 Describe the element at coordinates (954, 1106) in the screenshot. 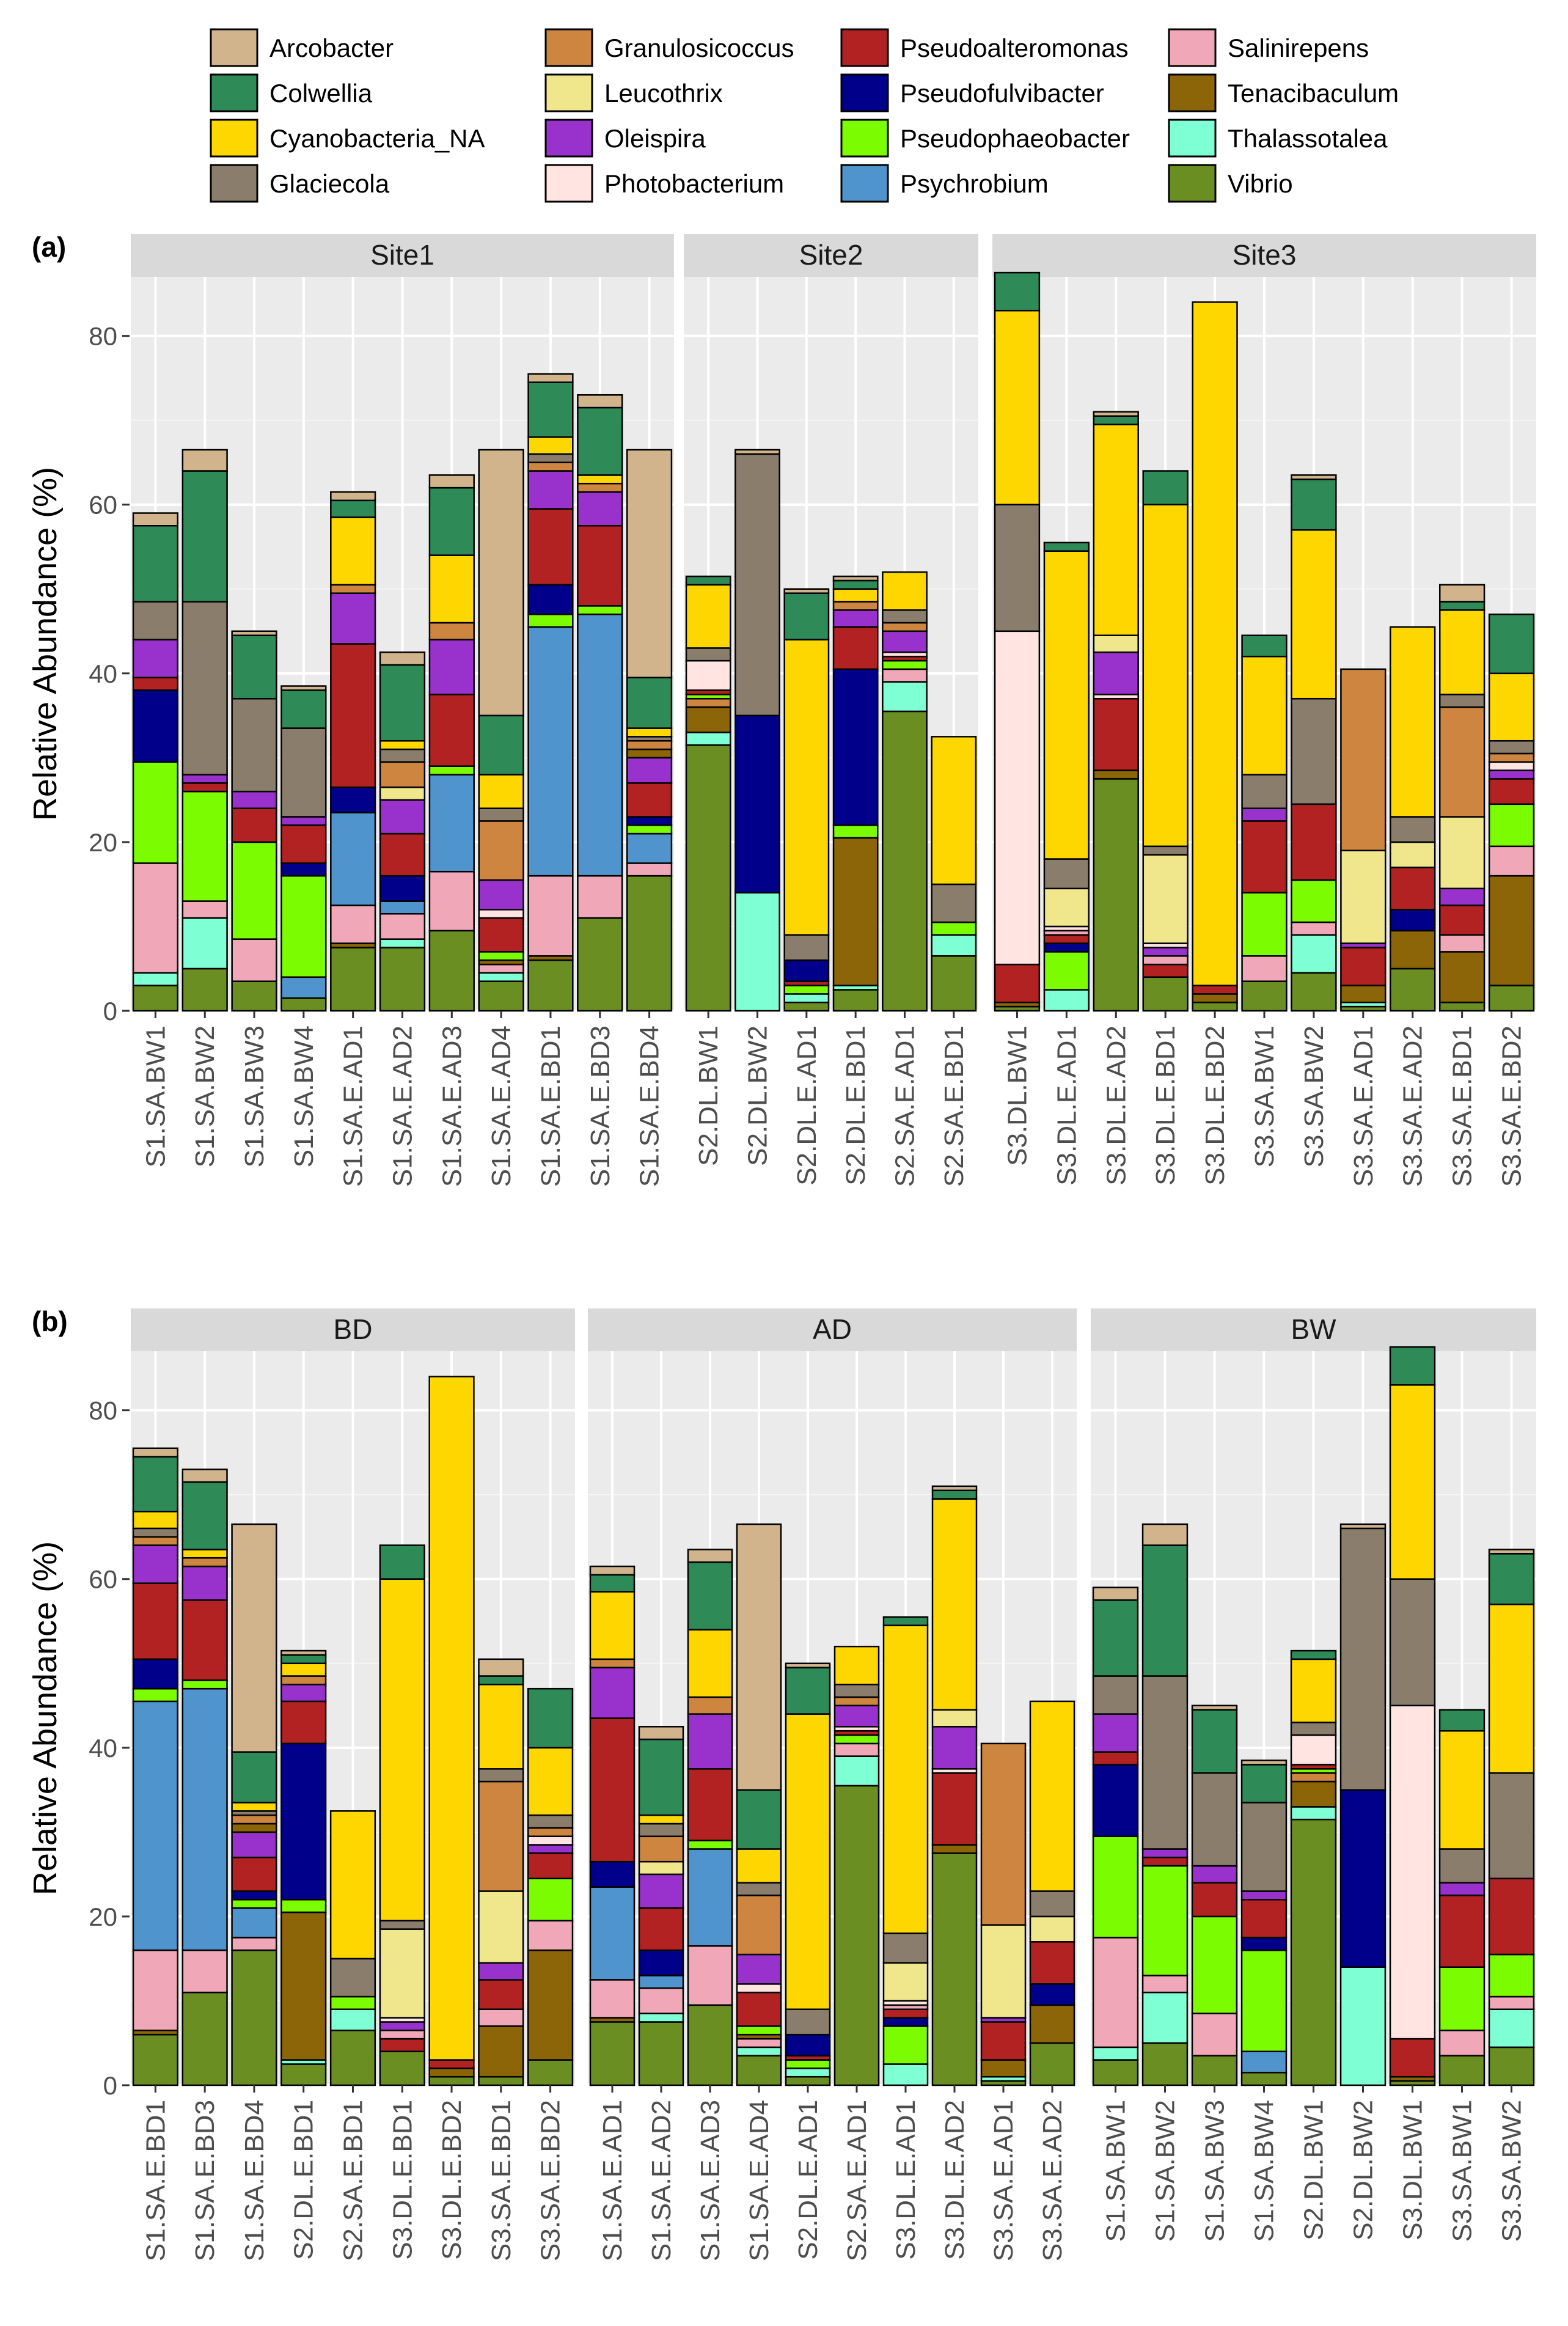

I see `x-tick-label: S2.SA.E.BD1` at that location.